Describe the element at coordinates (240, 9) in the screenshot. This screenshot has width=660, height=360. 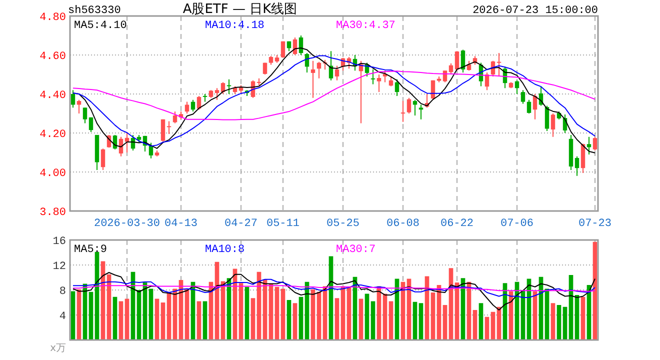
I see `title: A股ETF — 日K线图` at that location.